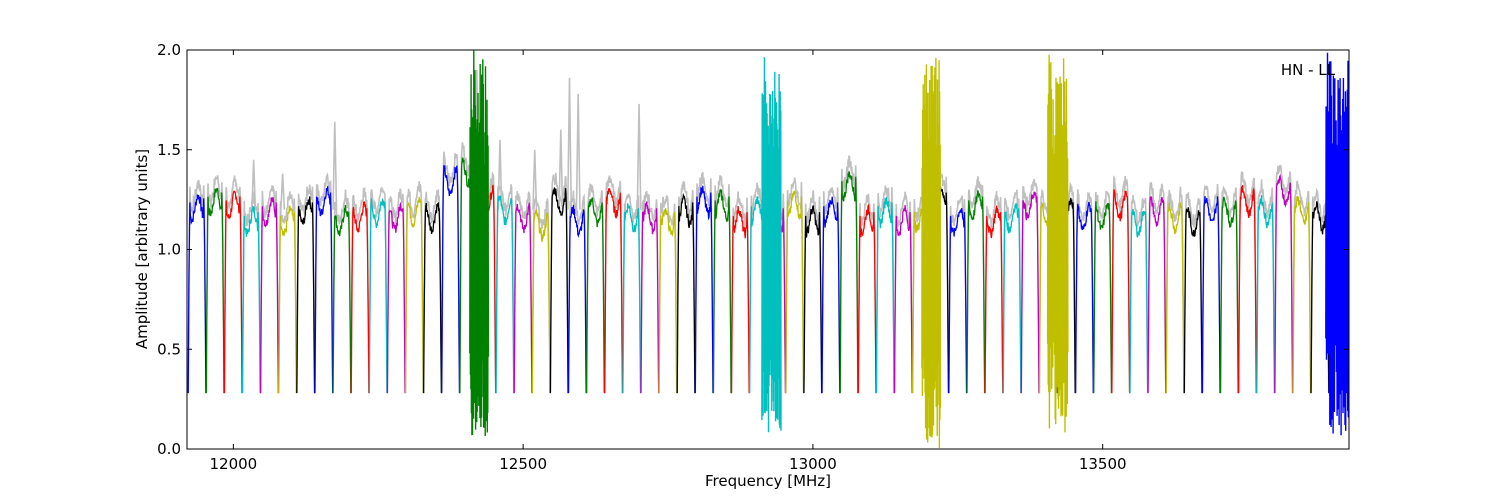 The image size is (1500, 500). What do you see at coordinates (234, 464) in the screenshot?
I see `x-tick-label: 12000` at bounding box center [234, 464].